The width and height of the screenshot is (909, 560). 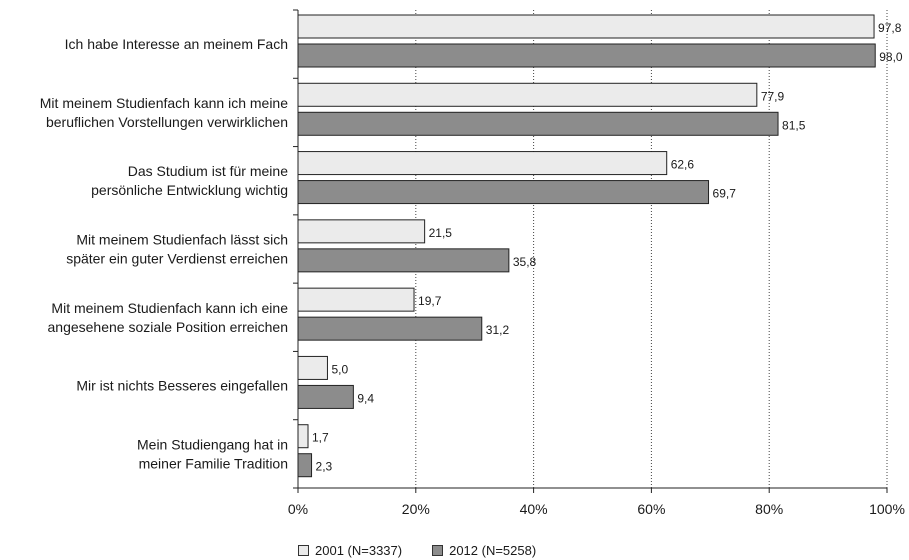 What do you see at coordinates (303, 550) in the screenshot?
I see `legend-swatch-2001` at bounding box center [303, 550].